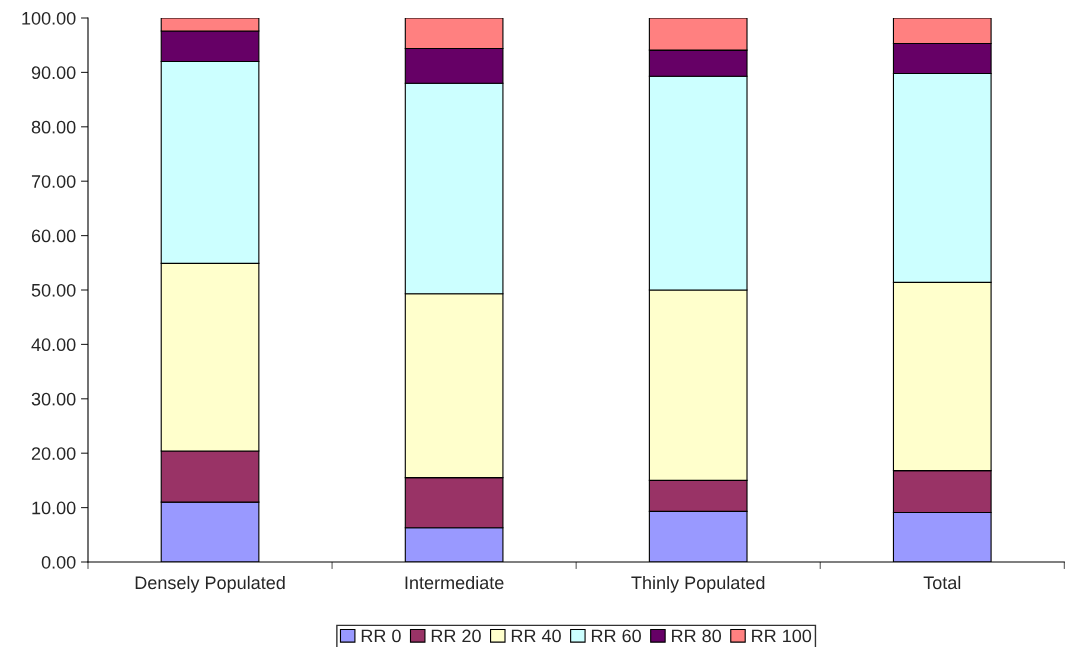  What do you see at coordinates (53, 345) in the screenshot?
I see `y-tick-label: 40.00` at bounding box center [53, 345].